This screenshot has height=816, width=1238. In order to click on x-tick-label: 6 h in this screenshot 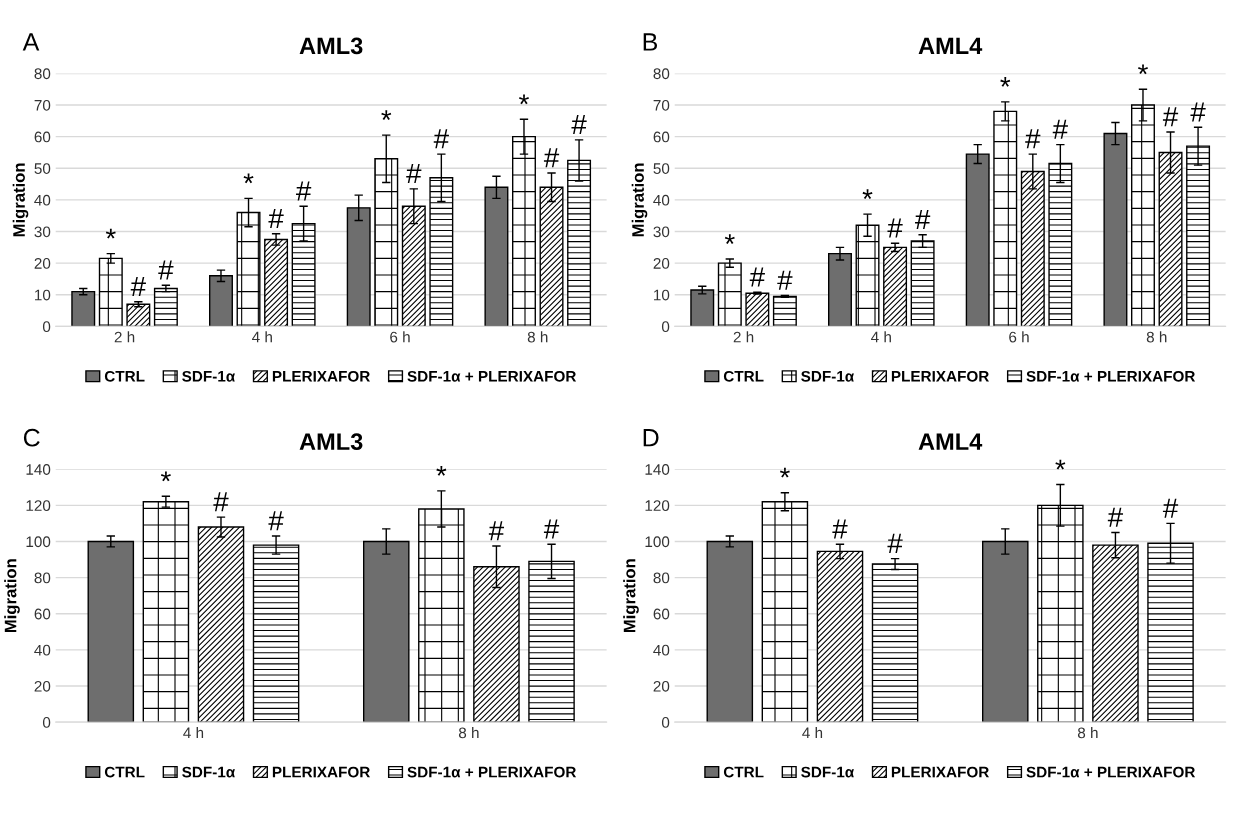, I will do `click(400, 337)`.